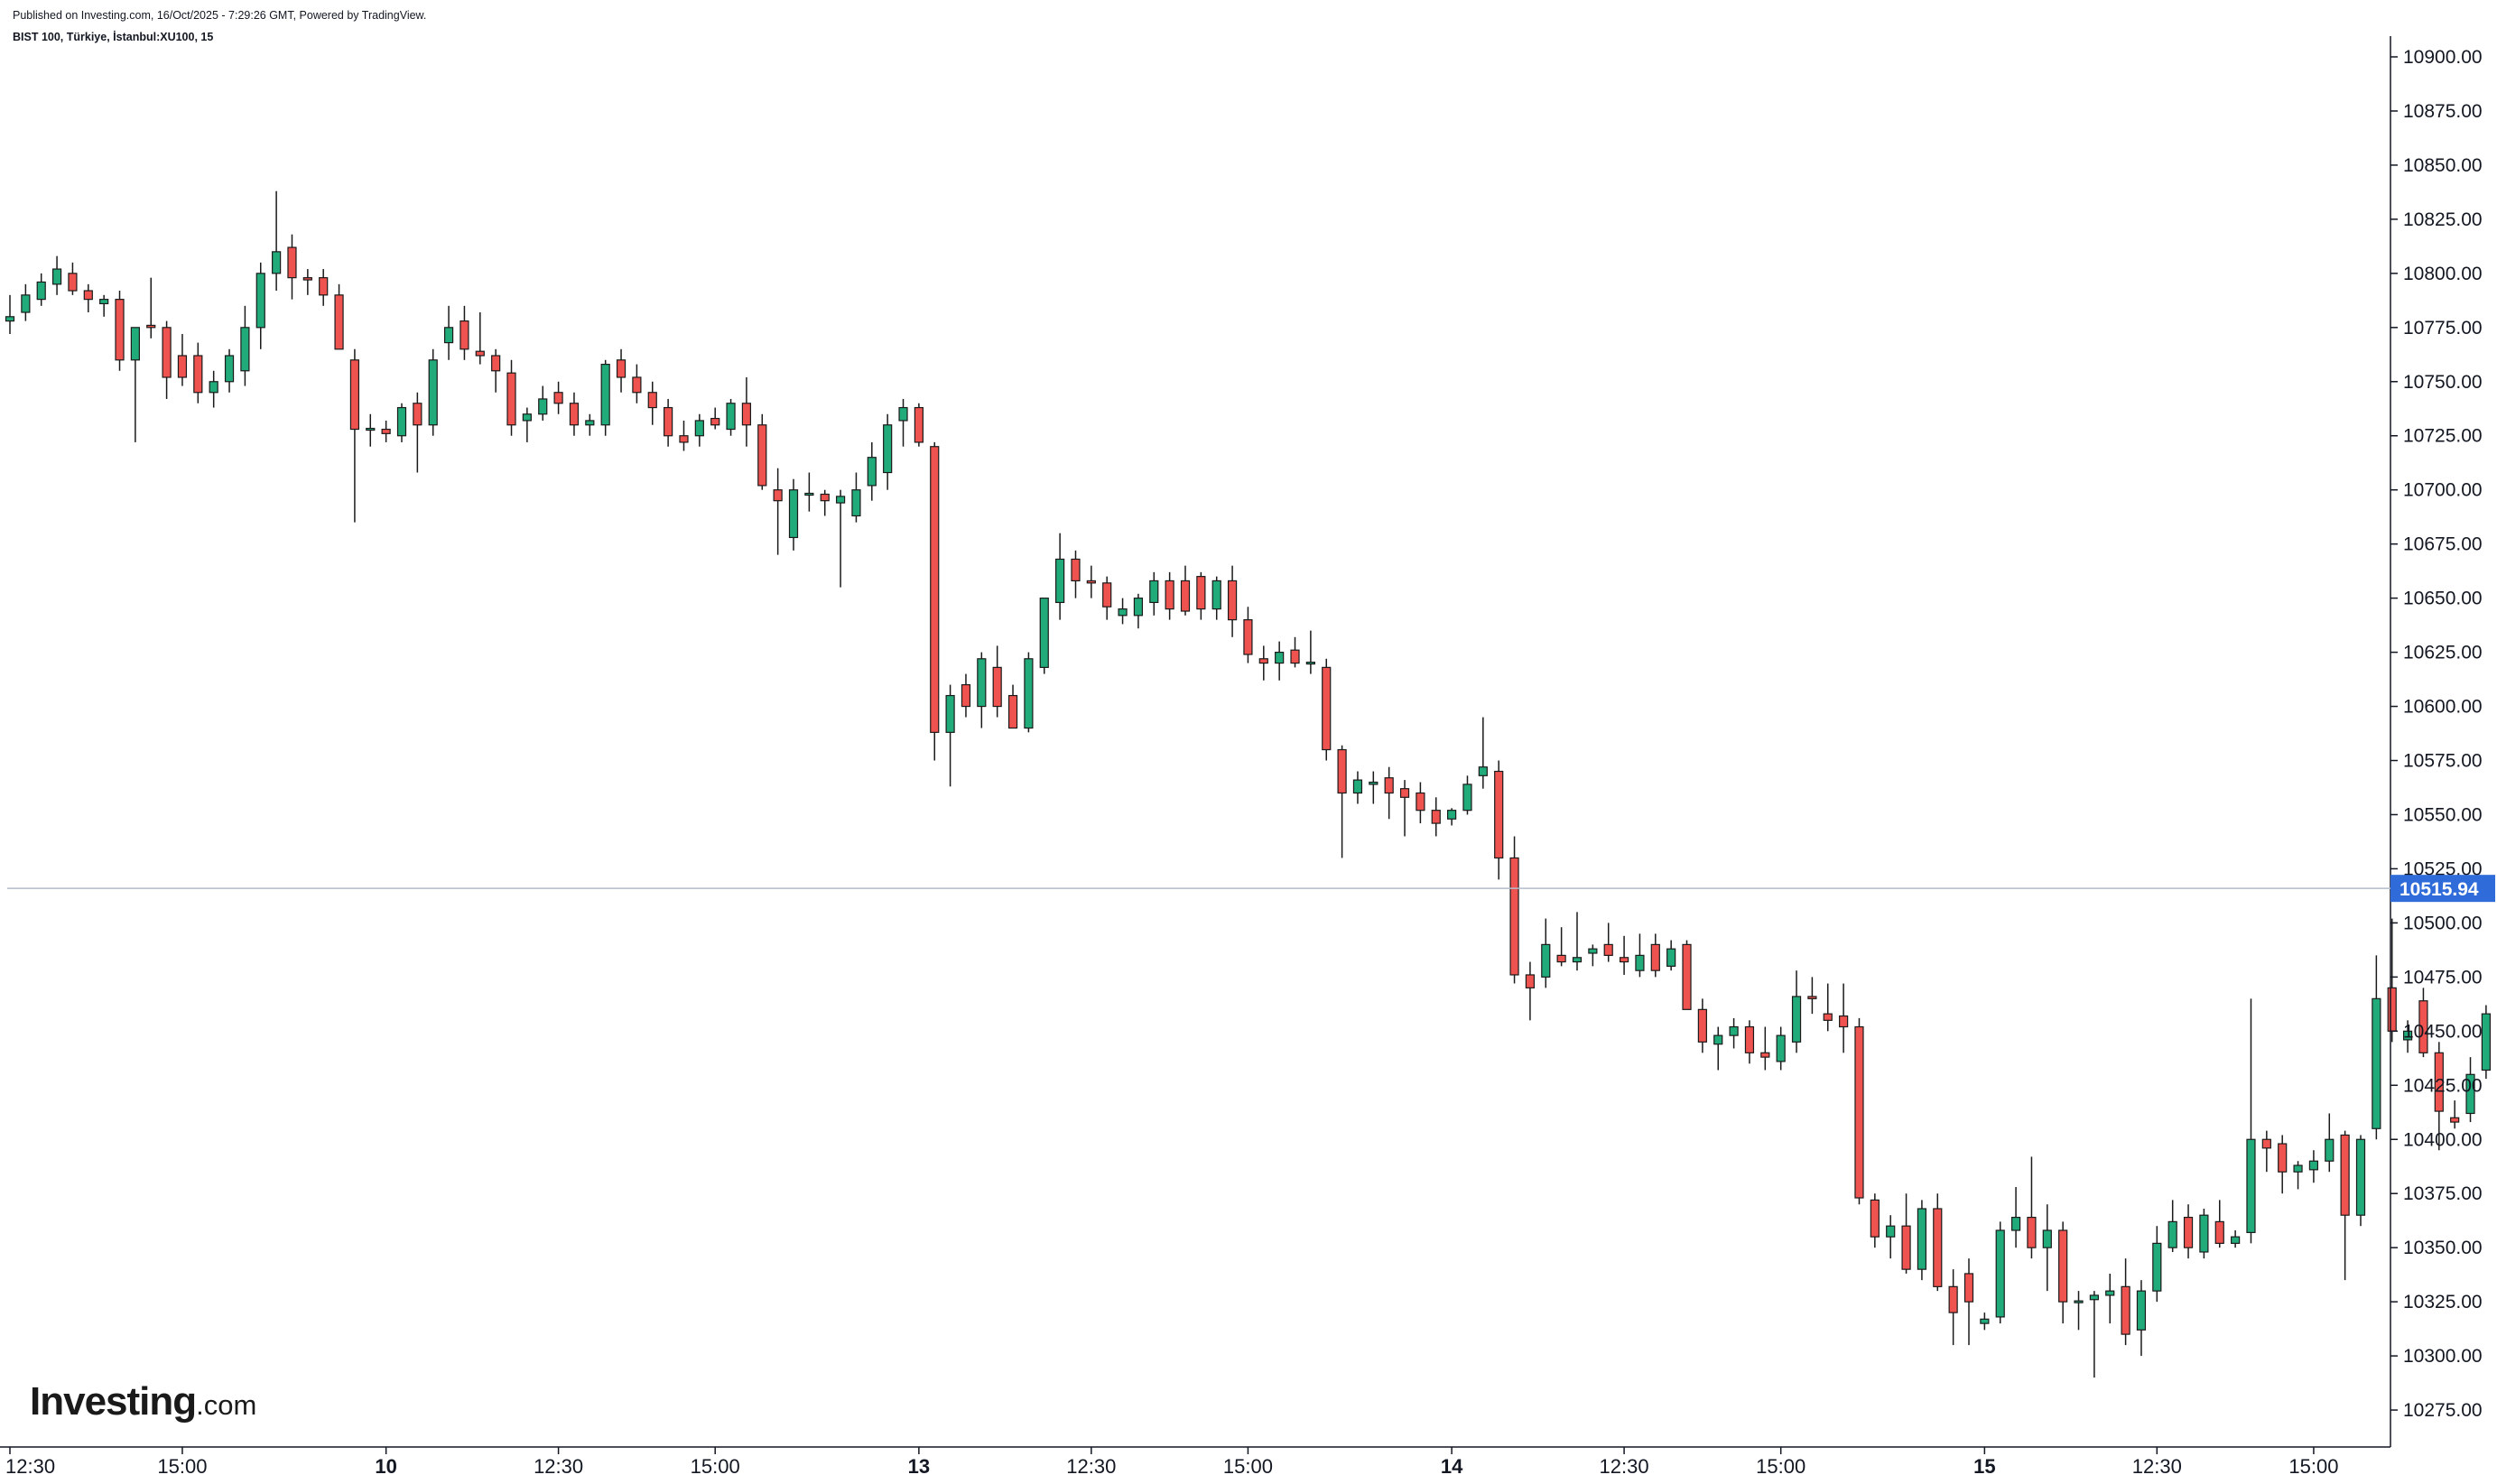 This screenshot has width=2497, height=1484. I want to click on price-tick-label: 10900.00, so click(2443, 58).